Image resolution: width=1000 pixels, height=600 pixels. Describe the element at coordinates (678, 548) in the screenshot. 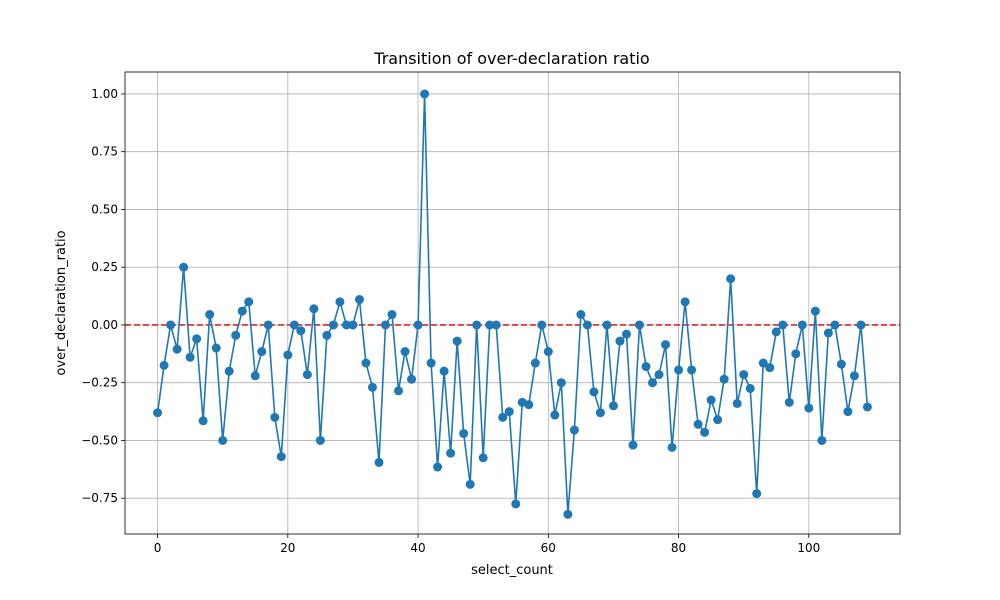

I see `x-tick-label: 80` at that location.